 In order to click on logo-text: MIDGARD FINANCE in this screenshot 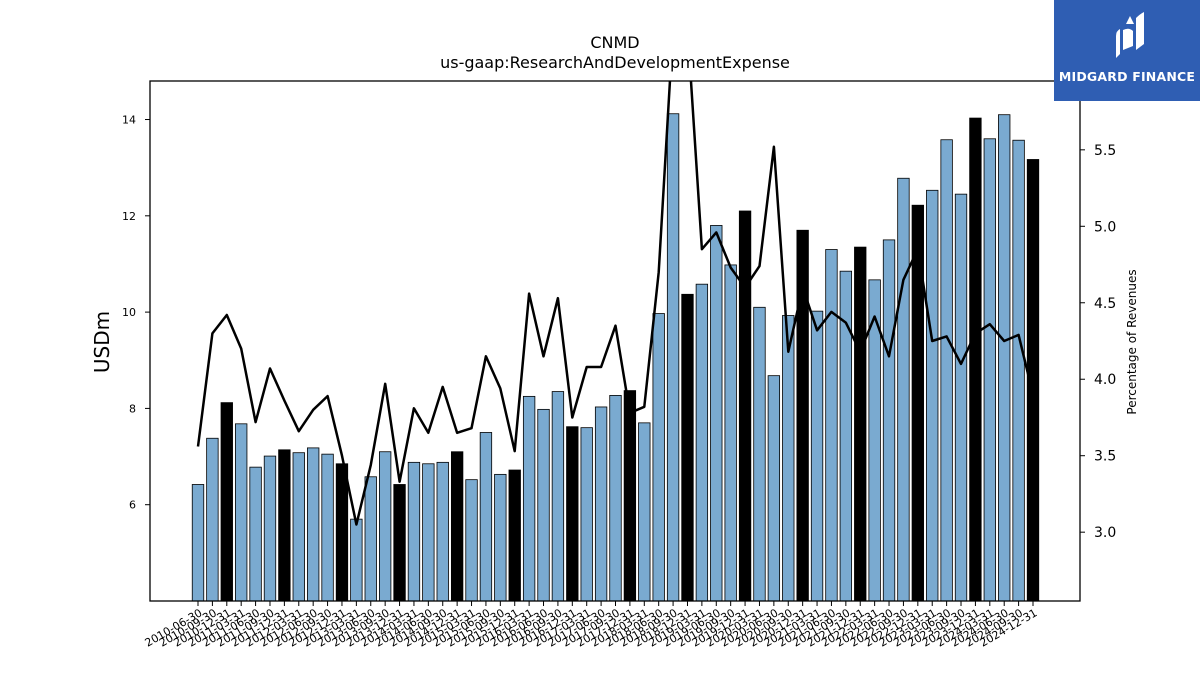, I will do `click(1127, 76)`.